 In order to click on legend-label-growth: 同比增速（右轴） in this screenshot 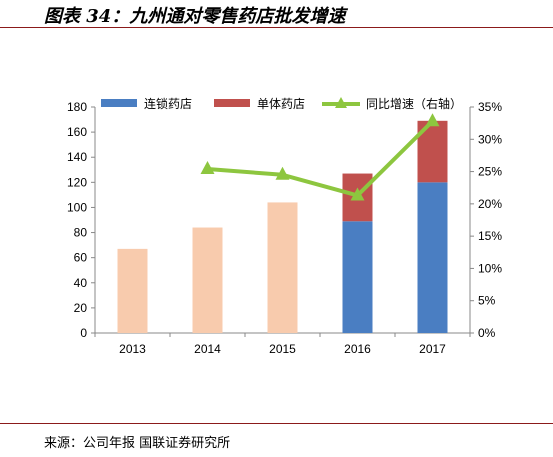, I will do `click(414, 103)`.